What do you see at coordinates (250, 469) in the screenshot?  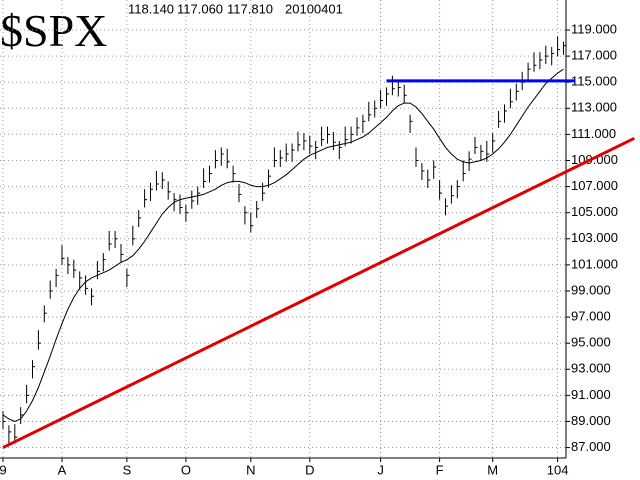 I see `x-tick-label: N` at bounding box center [250, 469].